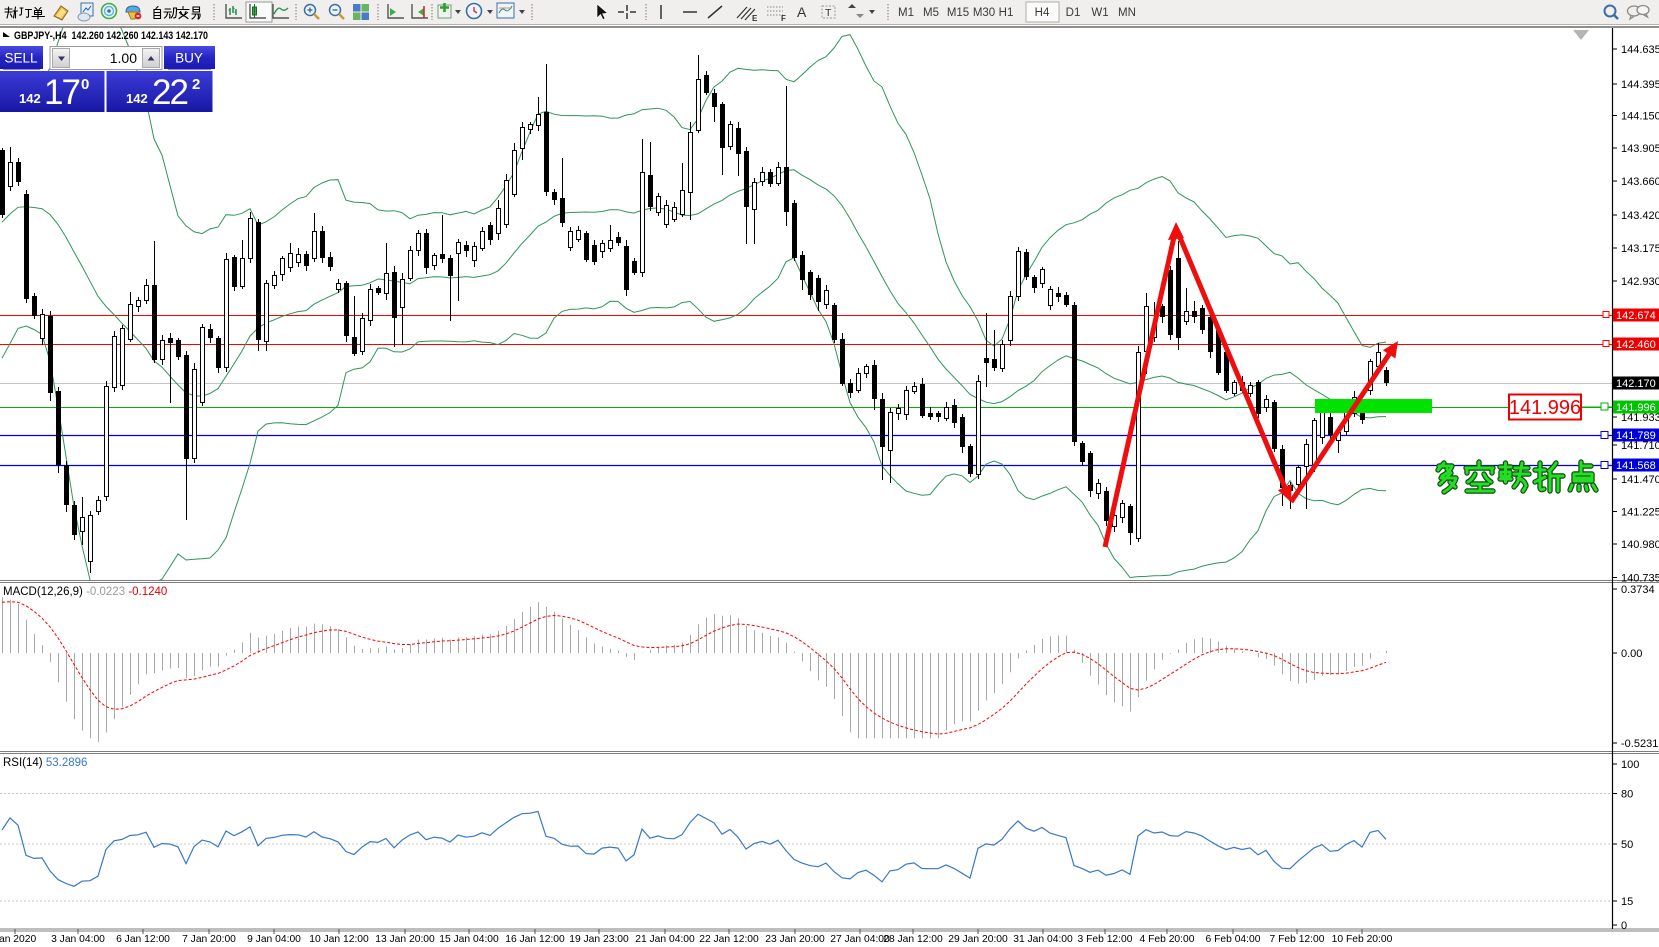 This screenshot has height=947, width=1659. I want to click on svg-text: W1, so click(1099, 13).